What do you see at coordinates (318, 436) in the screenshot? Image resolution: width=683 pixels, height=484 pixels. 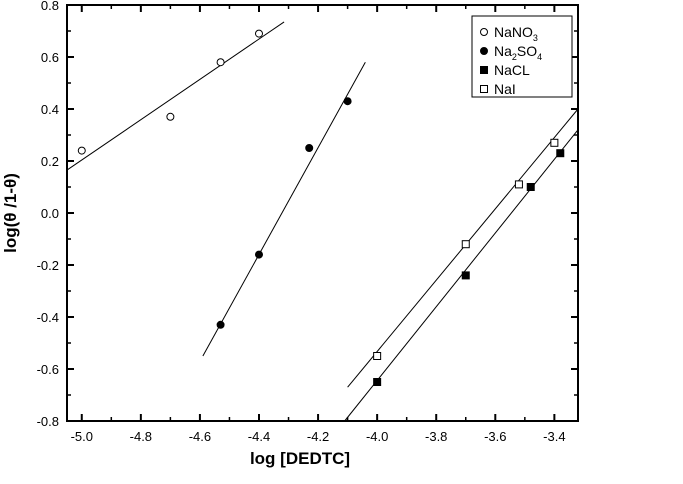 I see `x-tick-label: -4.2` at bounding box center [318, 436].